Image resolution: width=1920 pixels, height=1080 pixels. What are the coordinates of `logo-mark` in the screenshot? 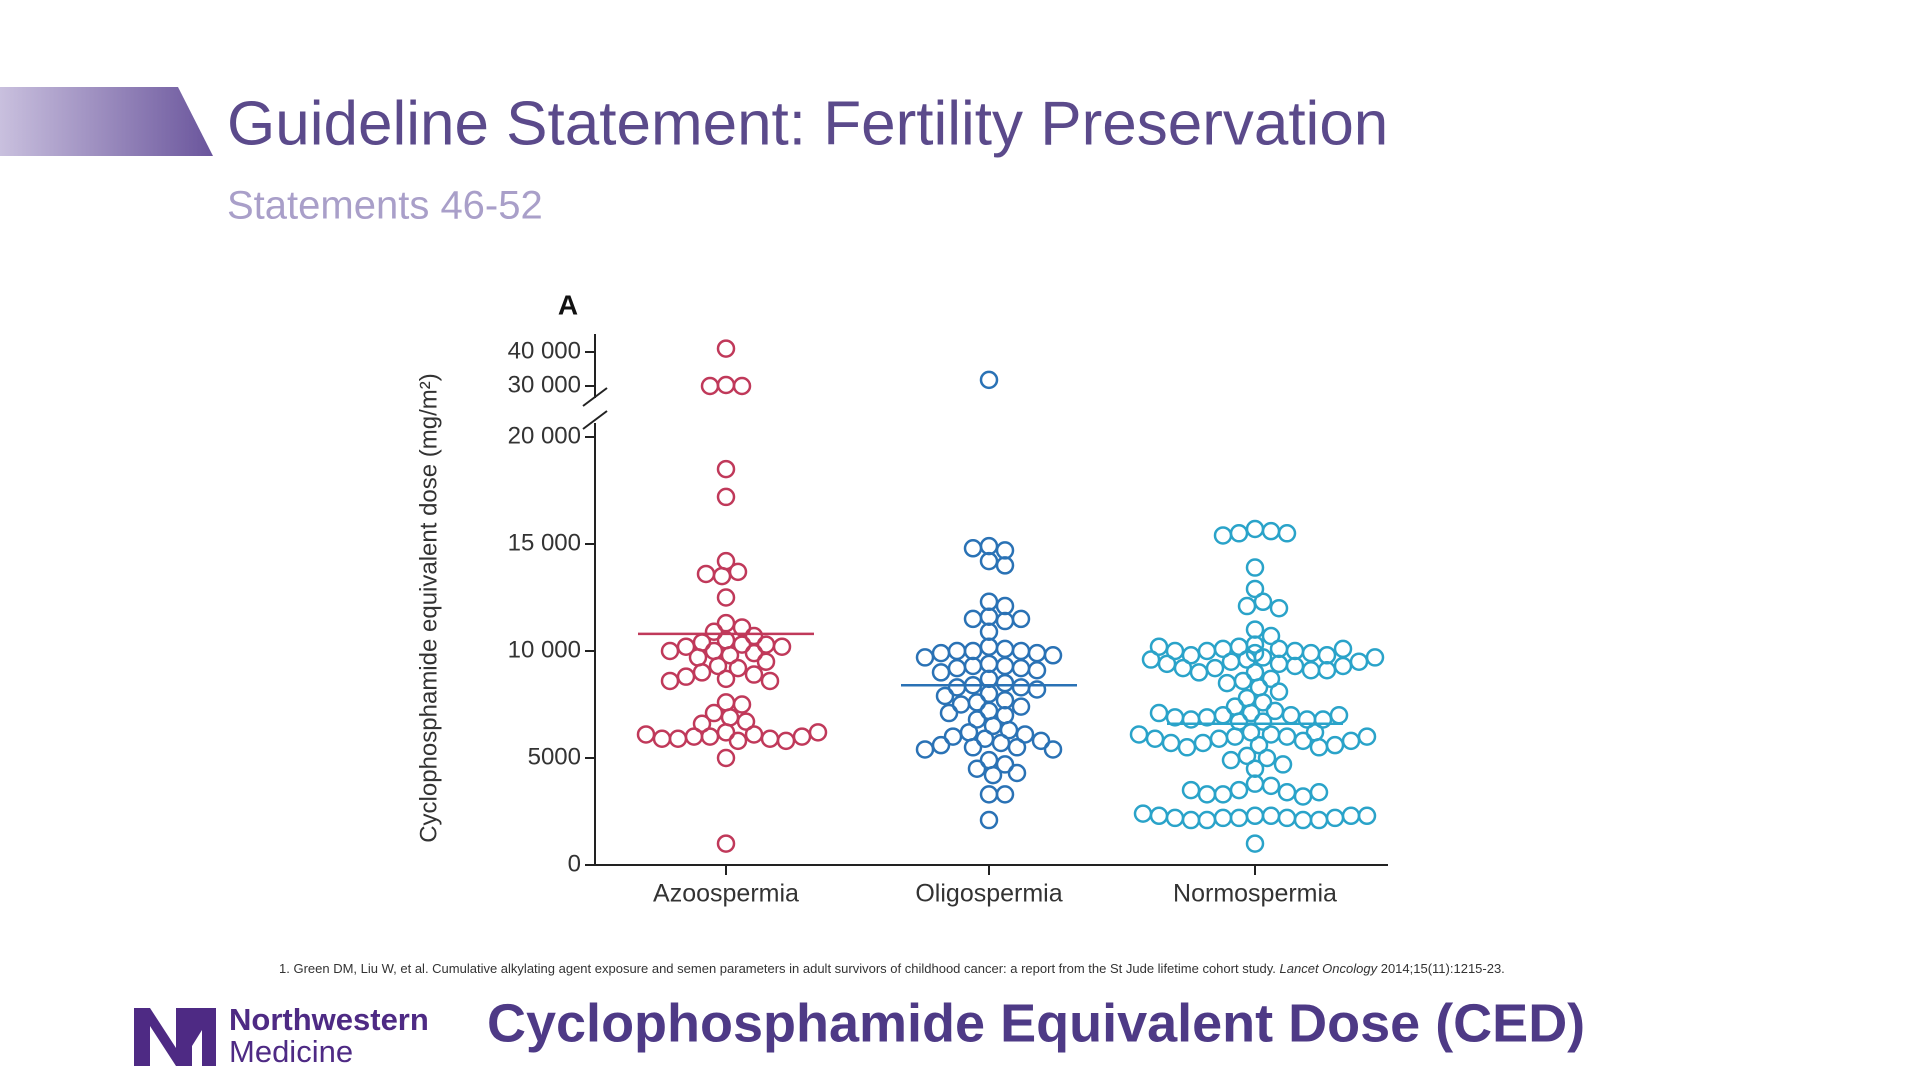 It's located at (163, 1037).